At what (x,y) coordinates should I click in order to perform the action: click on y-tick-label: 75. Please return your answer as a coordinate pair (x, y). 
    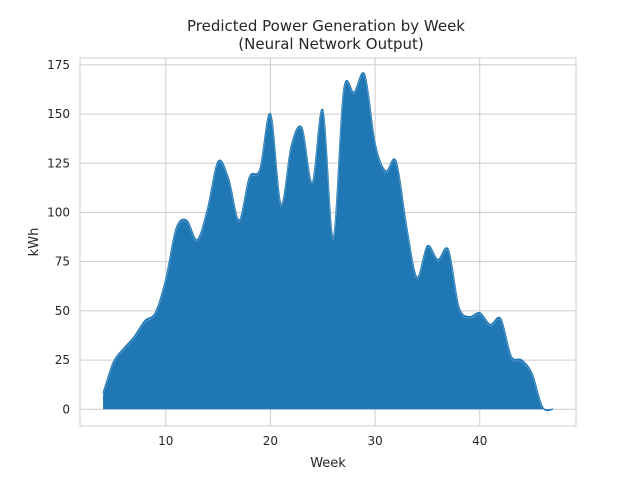
    Looking at the image, I should click on (62, 262).